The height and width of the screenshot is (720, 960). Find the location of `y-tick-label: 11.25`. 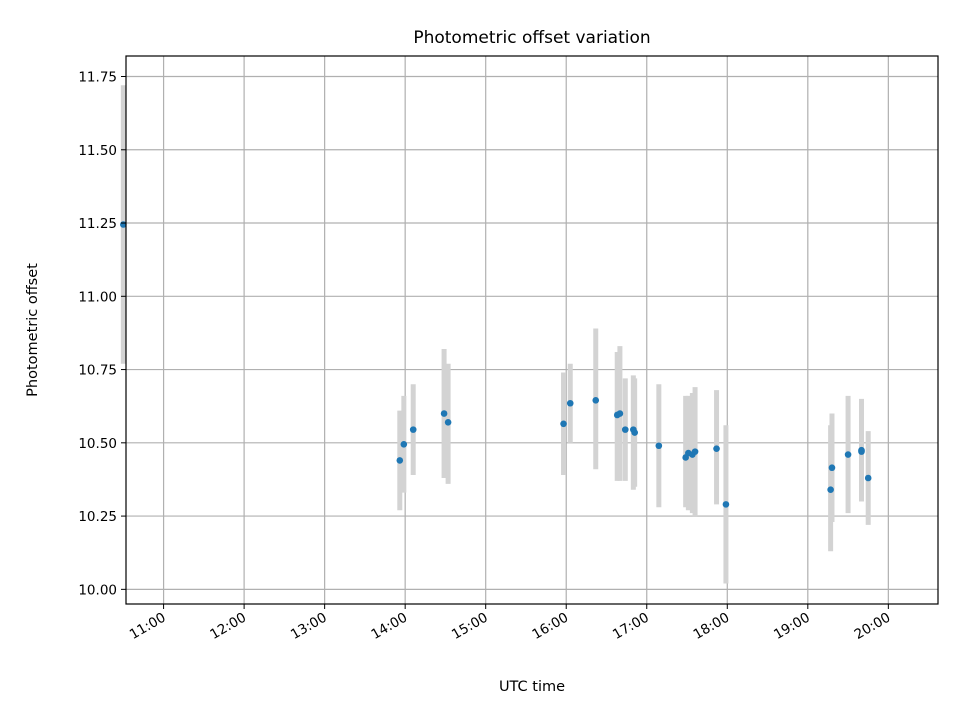

y-tick-label: 11.25 is located at coordinates (97, 224).